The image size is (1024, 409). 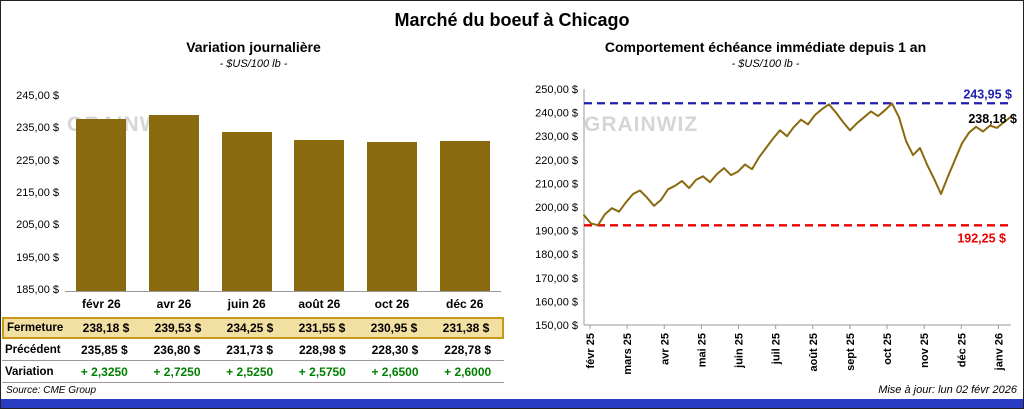 I want to click on table-cell: 228,30 $, so click(x=395, y=349).